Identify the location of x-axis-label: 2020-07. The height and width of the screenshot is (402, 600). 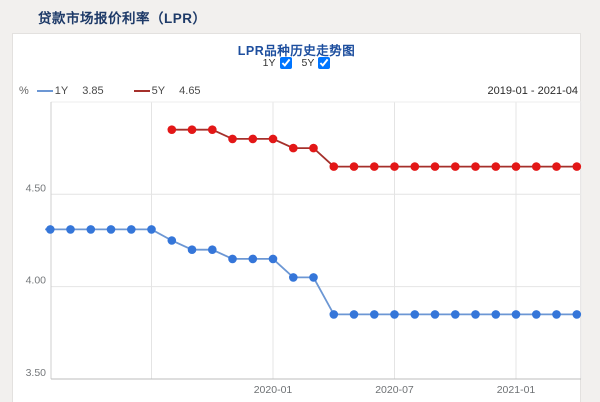
(394, 390).